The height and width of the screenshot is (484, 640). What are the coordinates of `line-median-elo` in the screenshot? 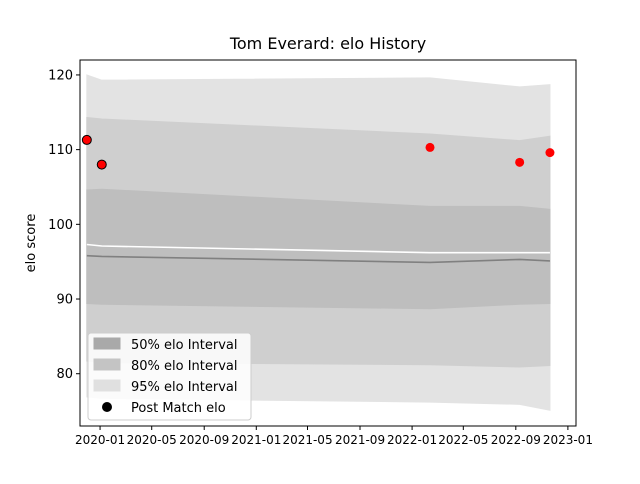 It's located at (318, 259).